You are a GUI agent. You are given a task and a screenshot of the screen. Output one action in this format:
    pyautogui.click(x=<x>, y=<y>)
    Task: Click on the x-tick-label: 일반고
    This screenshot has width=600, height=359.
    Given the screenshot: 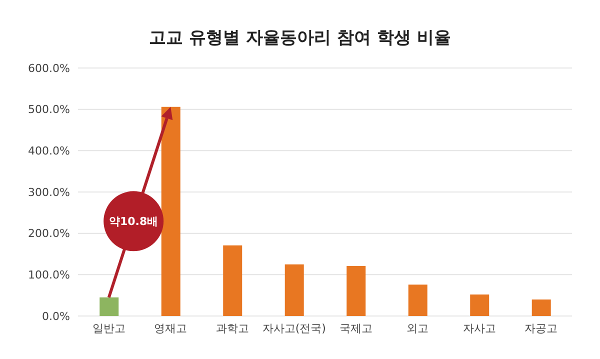 What is the action you would take?
    pyautogui.click(x=109, y=328)
    